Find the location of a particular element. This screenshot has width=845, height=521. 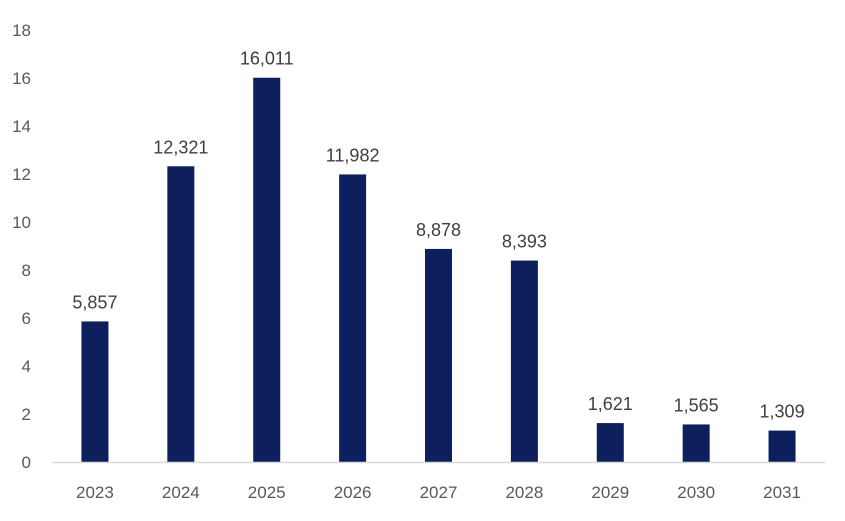

x-tick-label: 2029 is located at coordinates (610, 492).